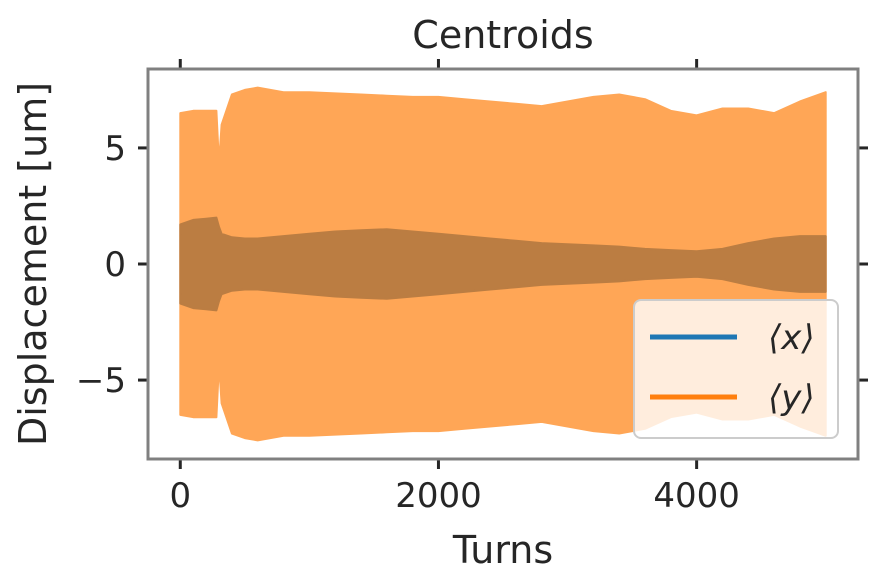 The image size is (879, 586). What do you see at coordinates (502, 550) in the screenshot?
I see `x-axis-label: Turns` at bounding box center [502, 550].